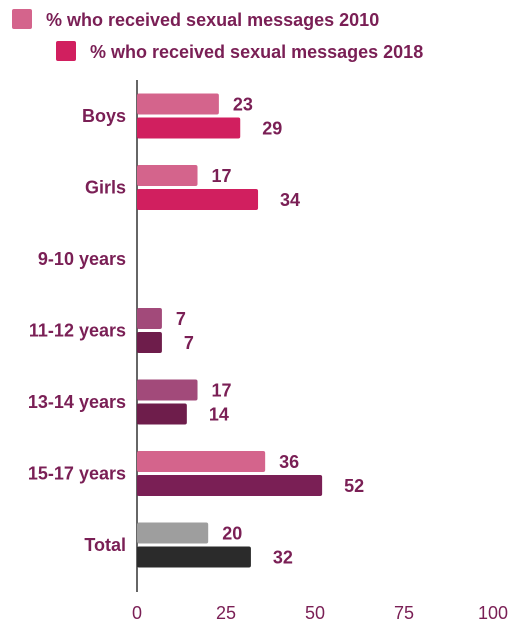 The image size is (519, 626). I want to click on value-label-2010: 36, so click(289, 462).